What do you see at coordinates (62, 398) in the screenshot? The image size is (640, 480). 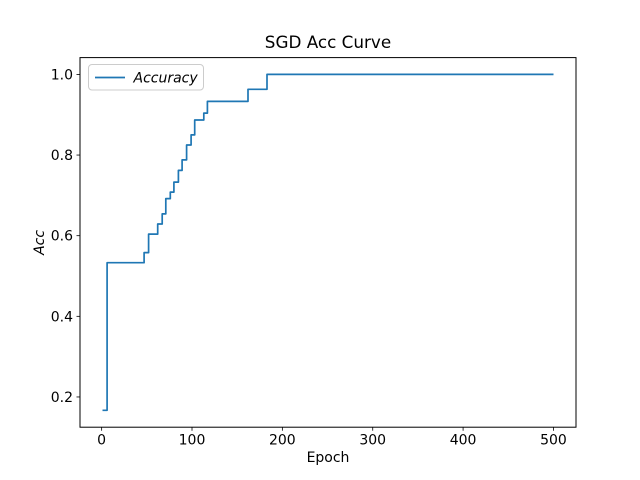 I see `y-tick-label: 0.2` at bounding box center [62, 398].